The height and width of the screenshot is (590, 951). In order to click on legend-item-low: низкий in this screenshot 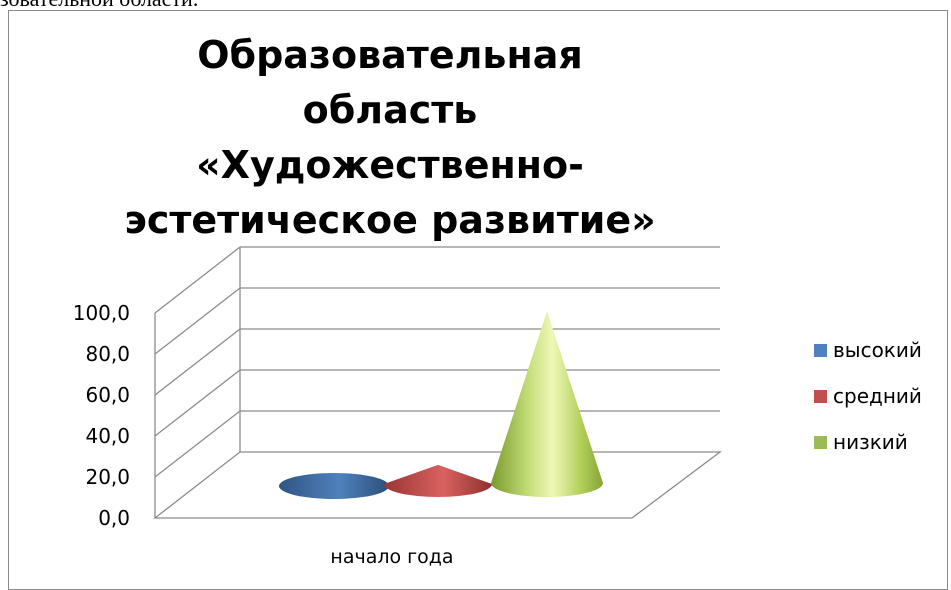, I will do `click(868, 442)`.